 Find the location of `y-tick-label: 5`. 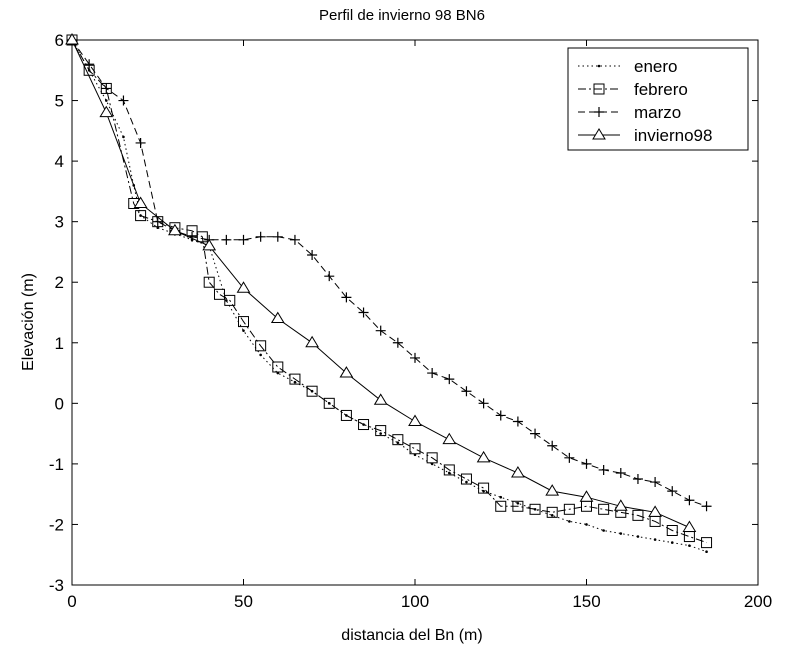

y-tick-label: 5 is located at coordinates (59, 101).